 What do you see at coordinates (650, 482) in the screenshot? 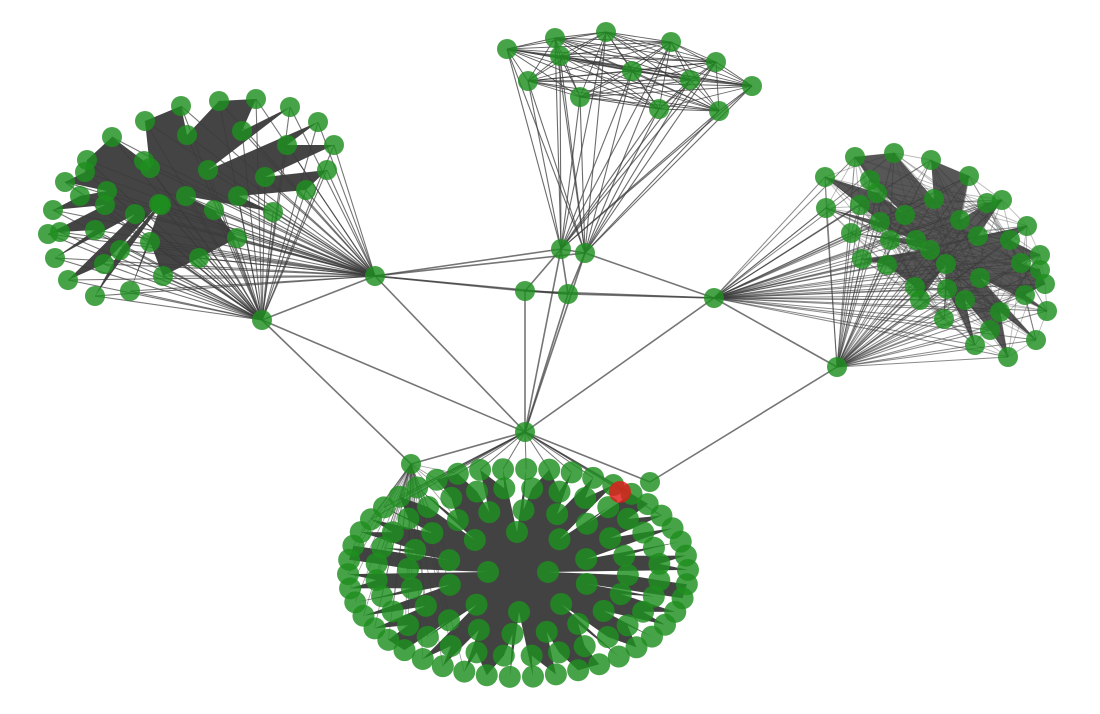
I see `hub-bottom-right` at bounding box center [650, 482].